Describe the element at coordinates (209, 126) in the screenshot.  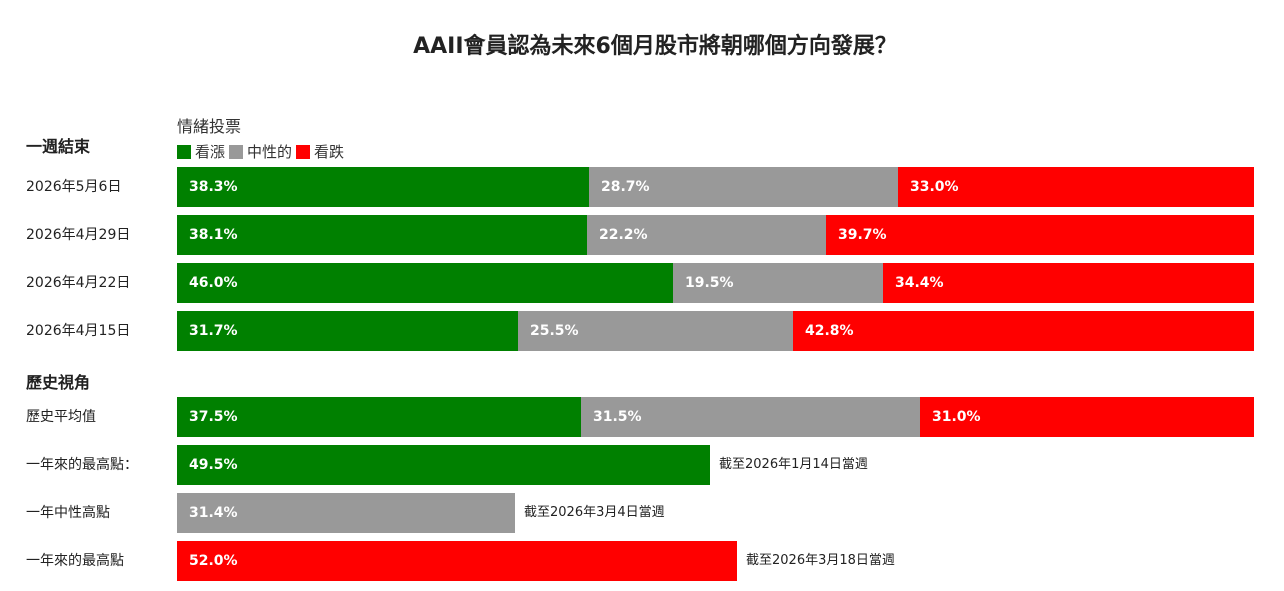
I see `legend-title: 情緒投票` at that location.